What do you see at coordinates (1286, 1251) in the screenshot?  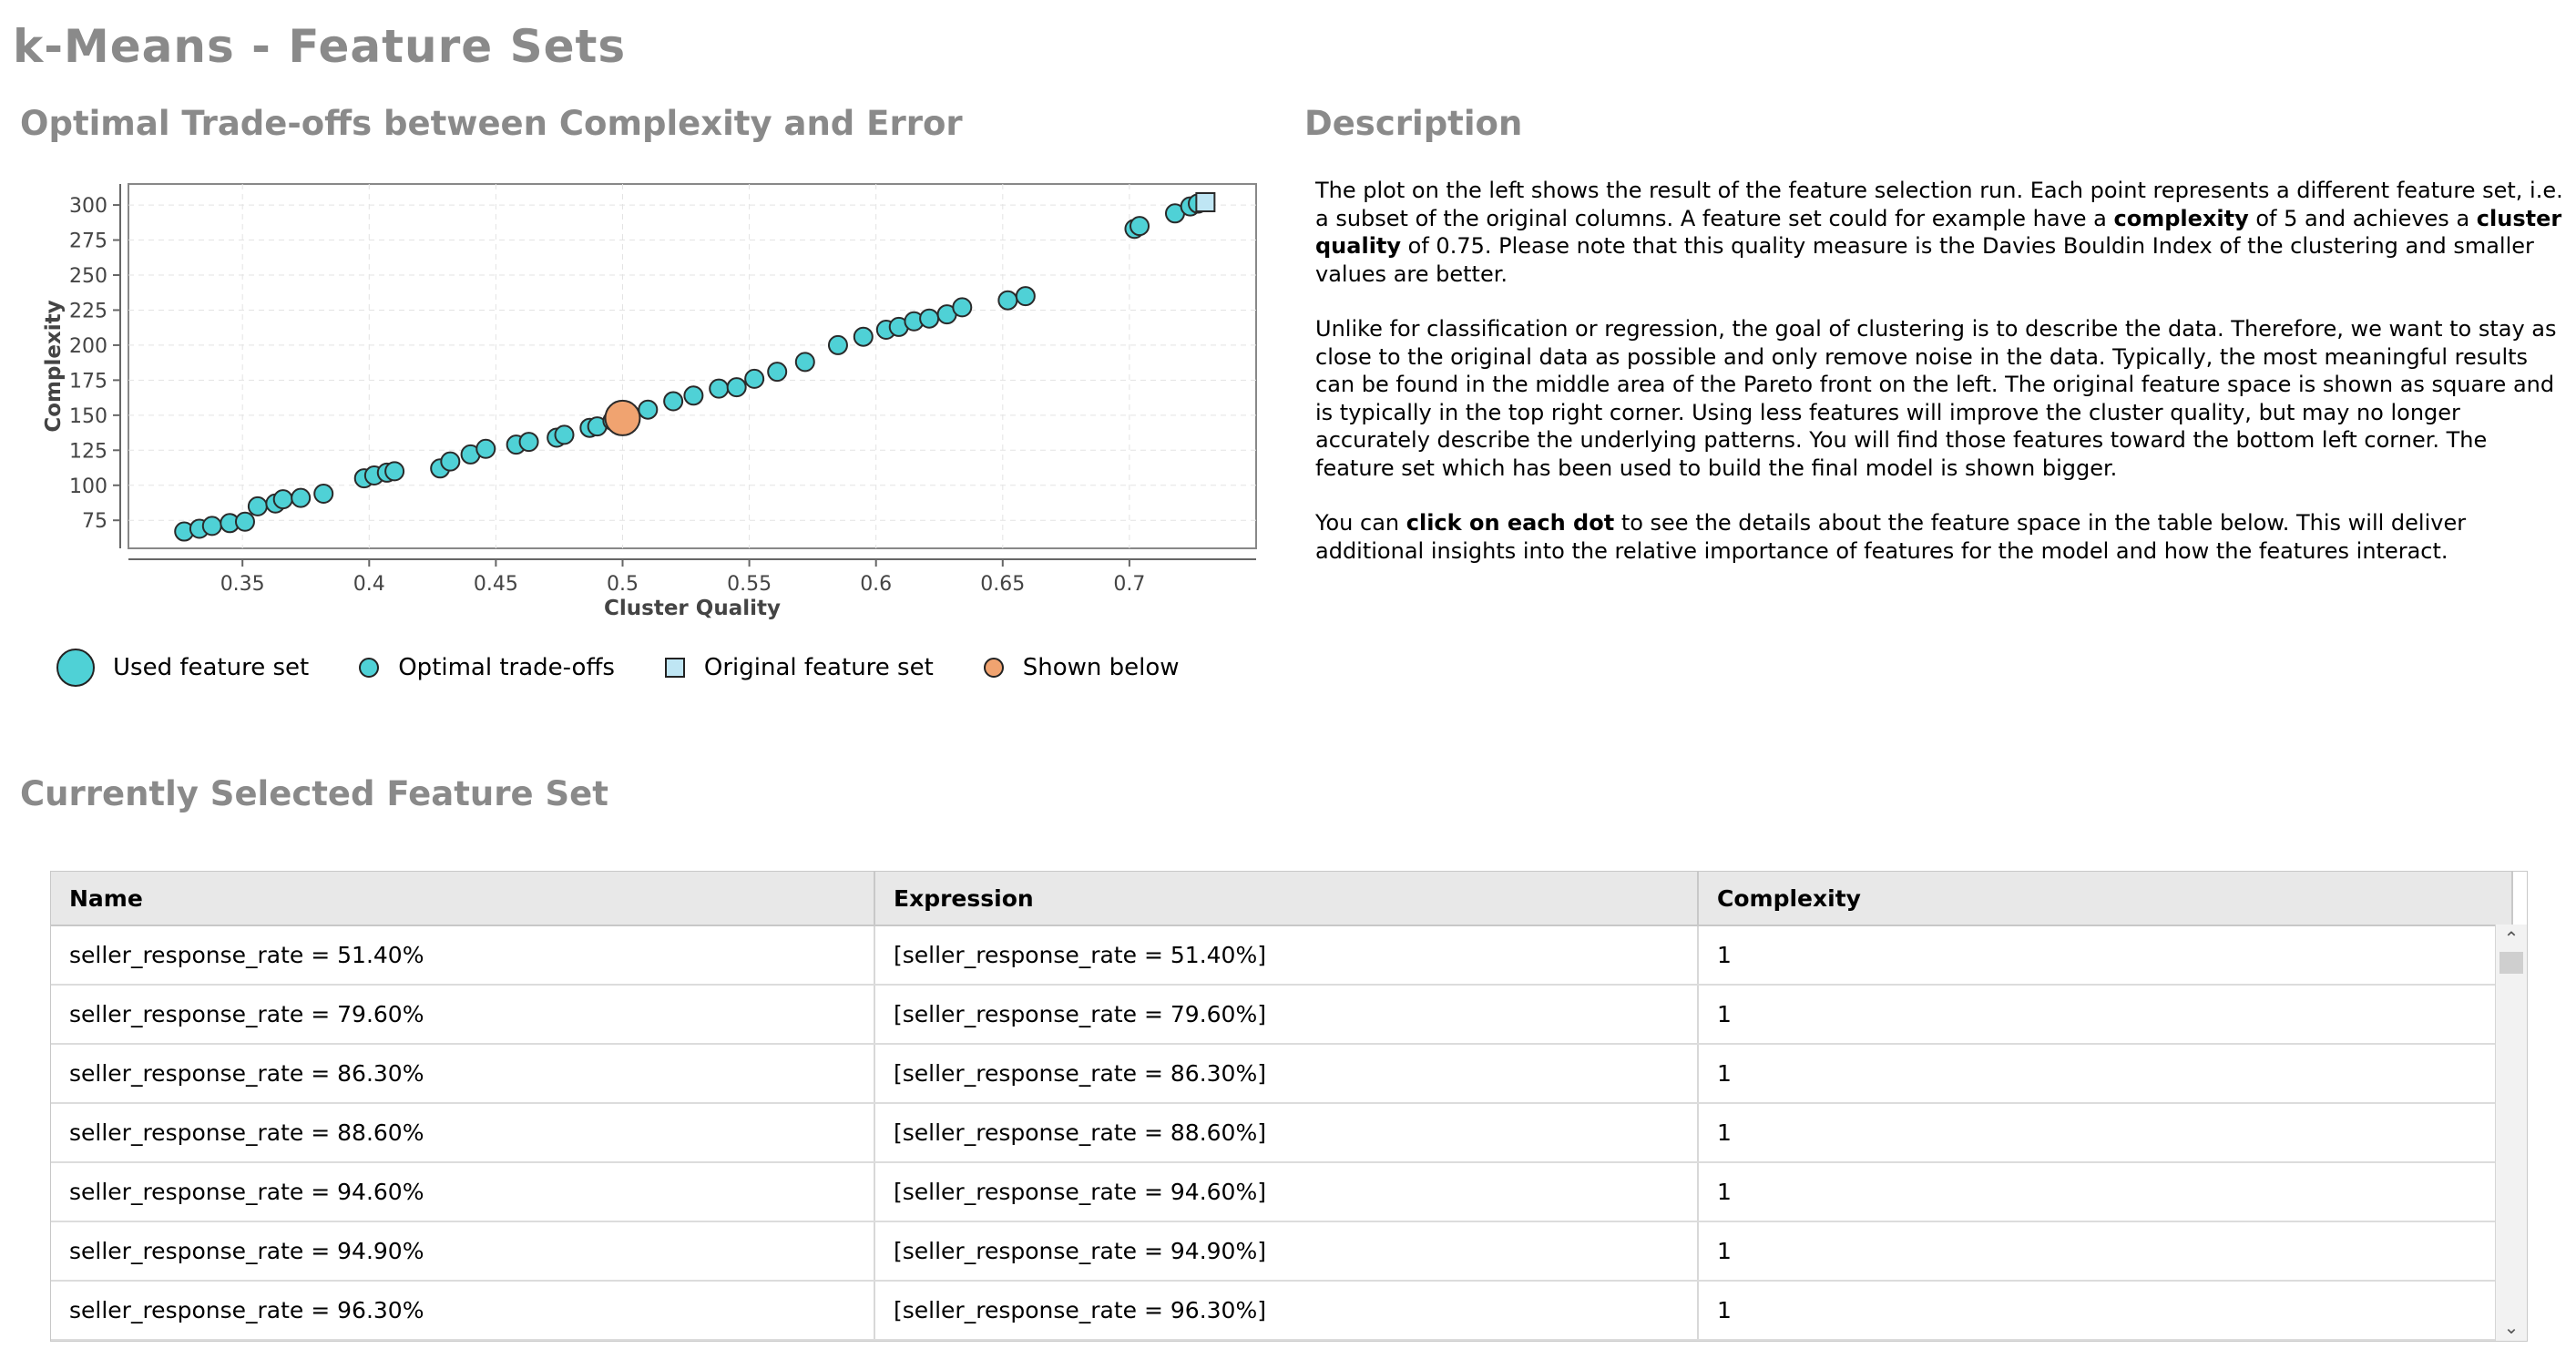 I see `cell-expression: [seller_response_rate = 94.90%]` at bounding box center [1286, 1251].